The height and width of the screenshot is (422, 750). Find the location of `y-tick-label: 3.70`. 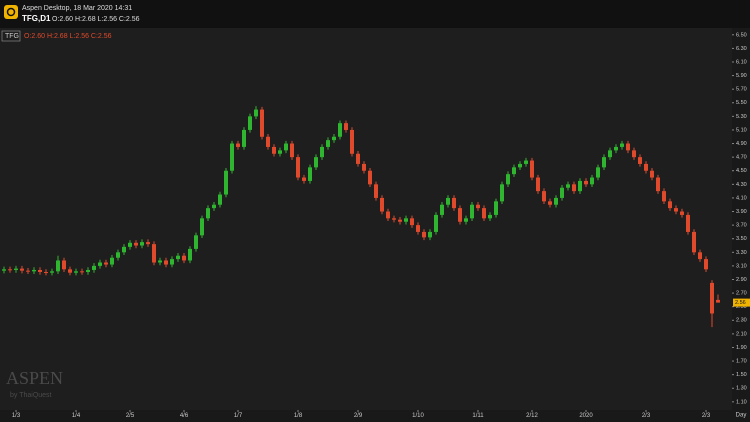

y-tick-label: 3.70 is located at coordinates (741, 226).